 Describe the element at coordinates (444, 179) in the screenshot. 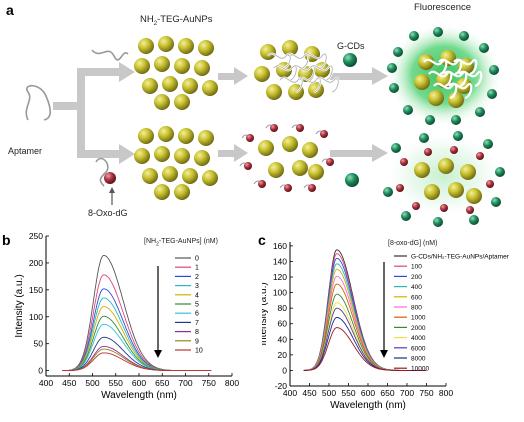

I see `quenched-complex` at that location.